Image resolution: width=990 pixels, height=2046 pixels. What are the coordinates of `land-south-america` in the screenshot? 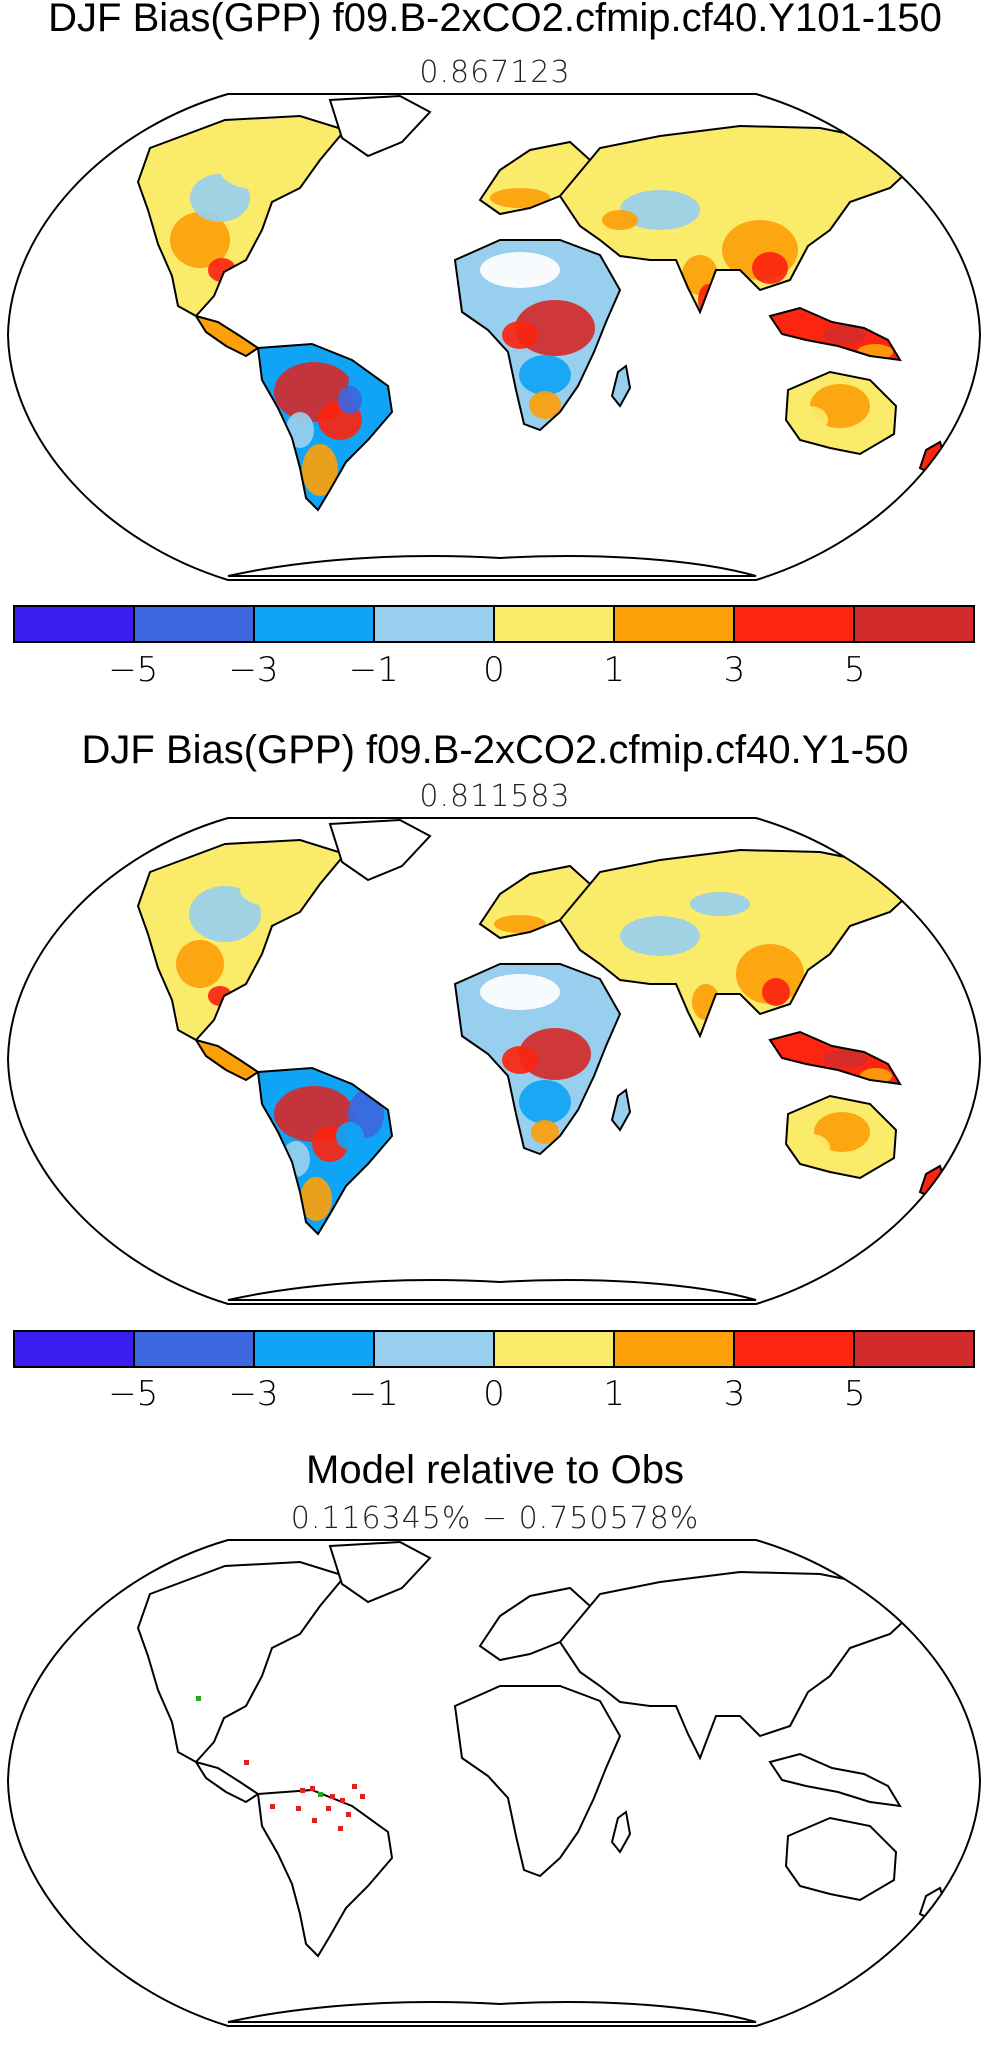 It's located at (325, 1873).